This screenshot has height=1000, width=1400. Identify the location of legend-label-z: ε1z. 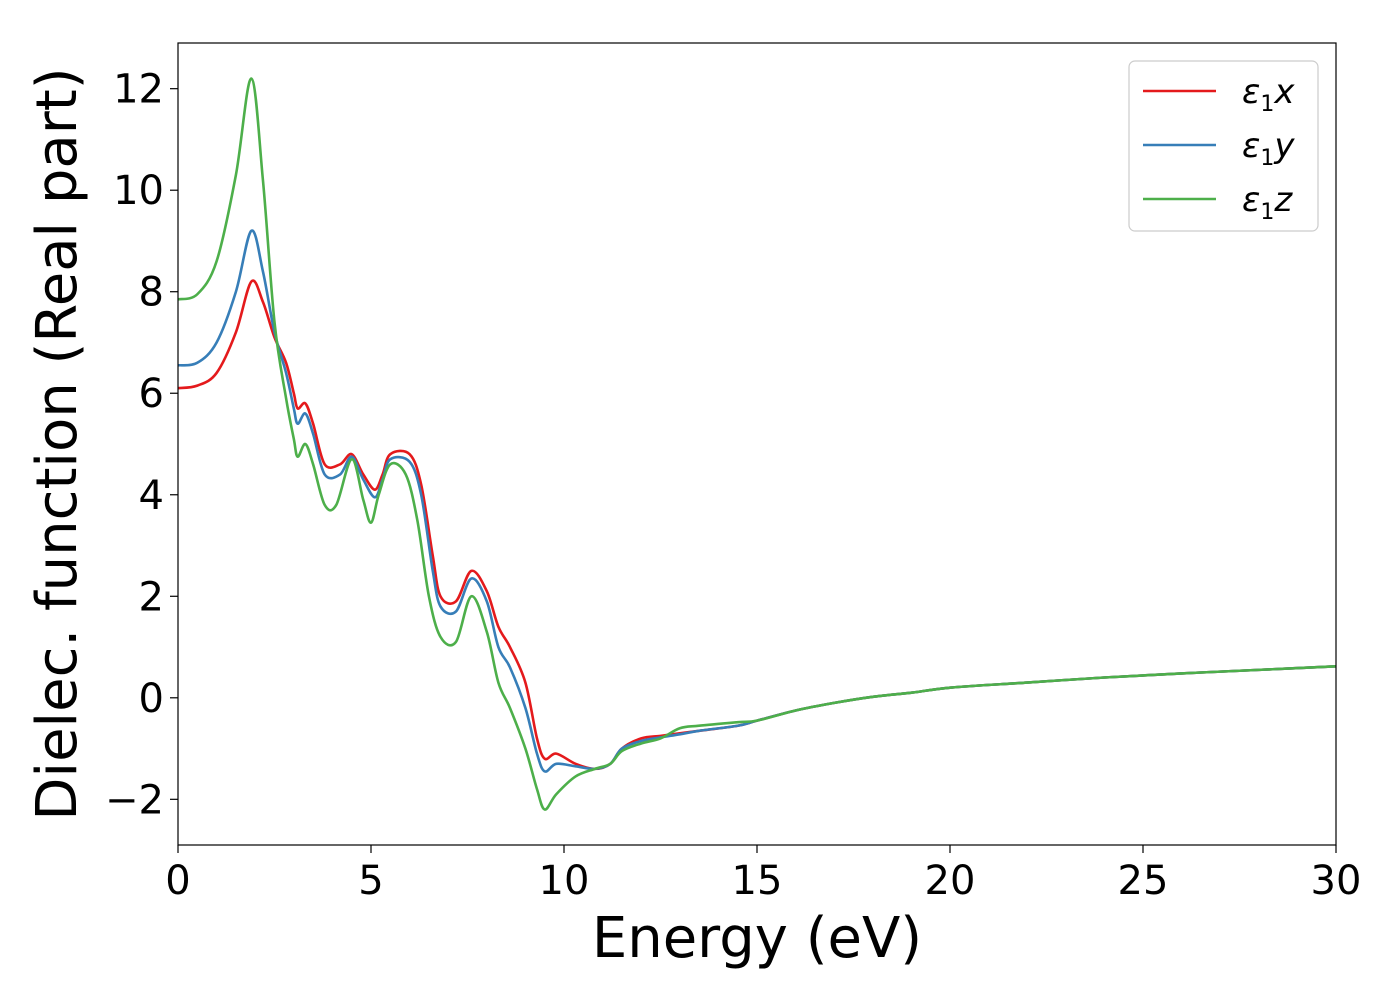
(1267, 202).